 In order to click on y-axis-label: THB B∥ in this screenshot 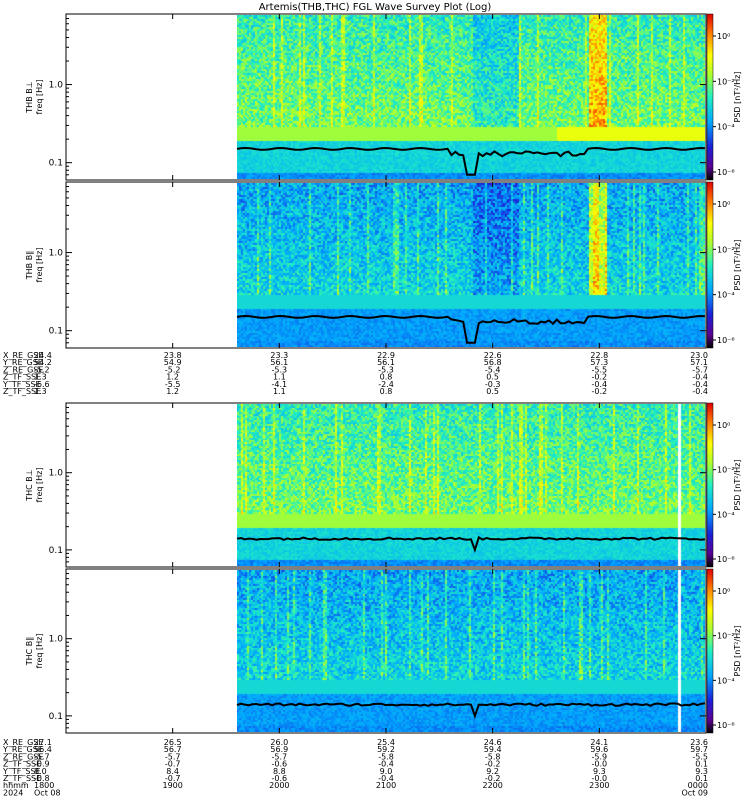, I will do `click(29, 265)`.